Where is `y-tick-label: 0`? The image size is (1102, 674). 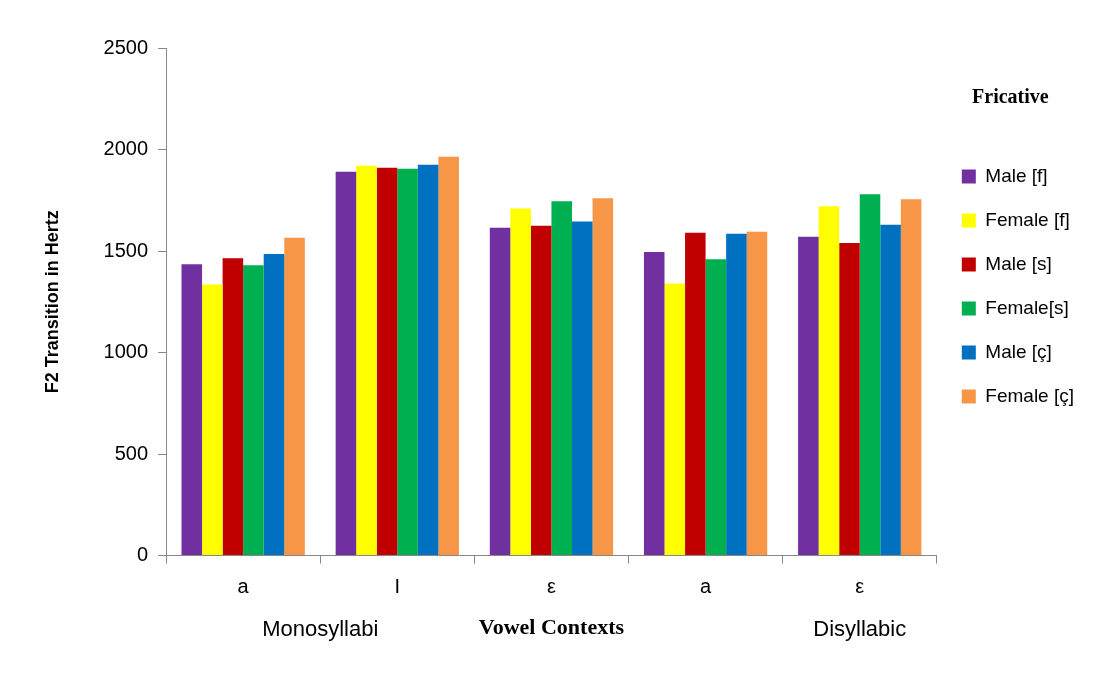
y-tick-label: 0 is located at coordinates (142, 554).